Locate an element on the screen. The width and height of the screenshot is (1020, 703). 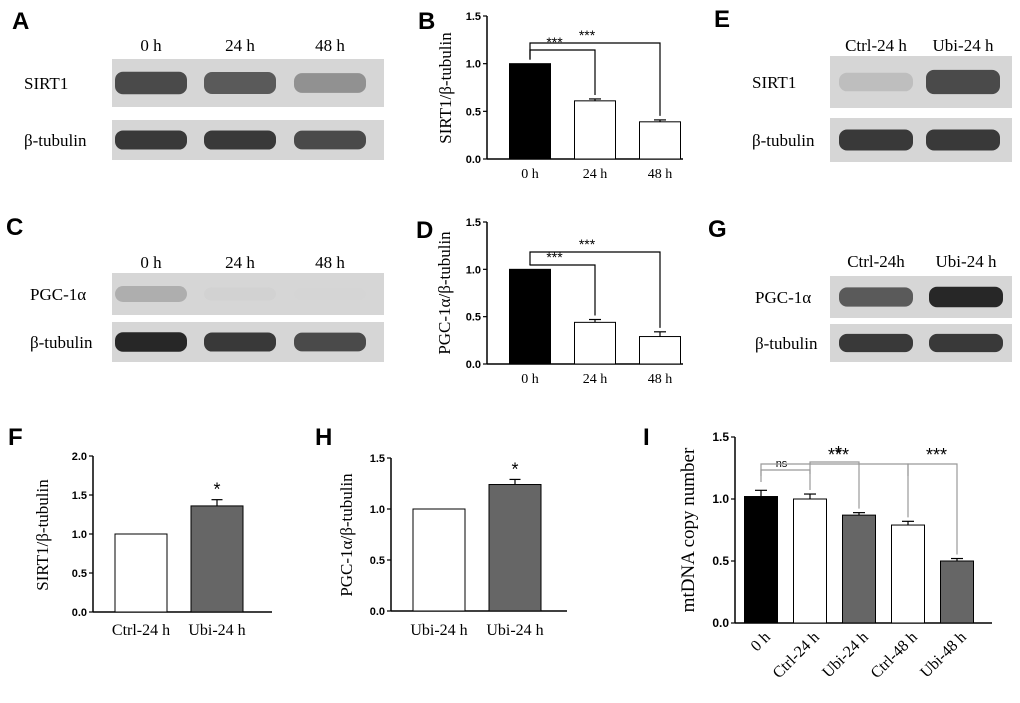
panel-label-h: H is located at coordinates (323, 437).